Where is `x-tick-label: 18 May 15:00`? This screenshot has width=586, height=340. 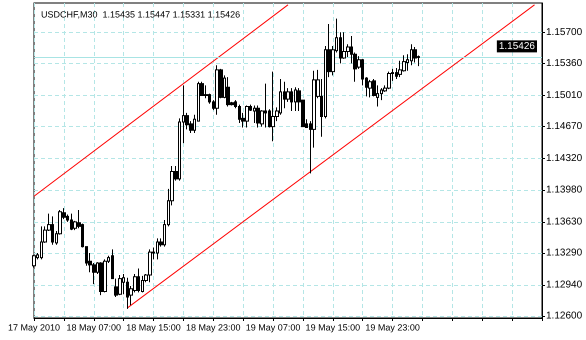
x-tick-label: 18 May 15:00 is located at coordinates (153, 327).